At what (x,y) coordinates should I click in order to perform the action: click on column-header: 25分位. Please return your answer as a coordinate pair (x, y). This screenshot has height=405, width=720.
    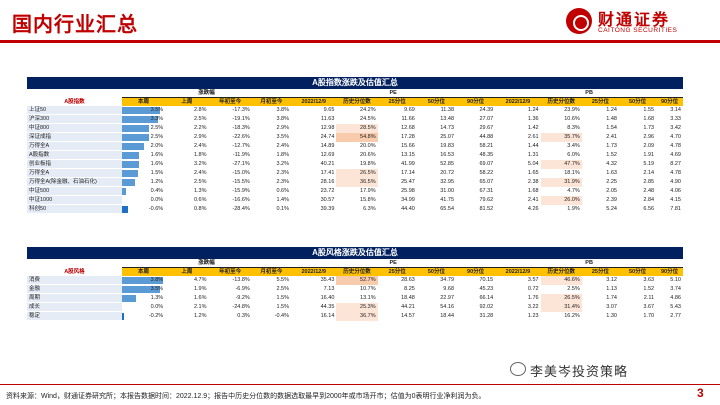
    Looking at the image, I should click on (397, 271).